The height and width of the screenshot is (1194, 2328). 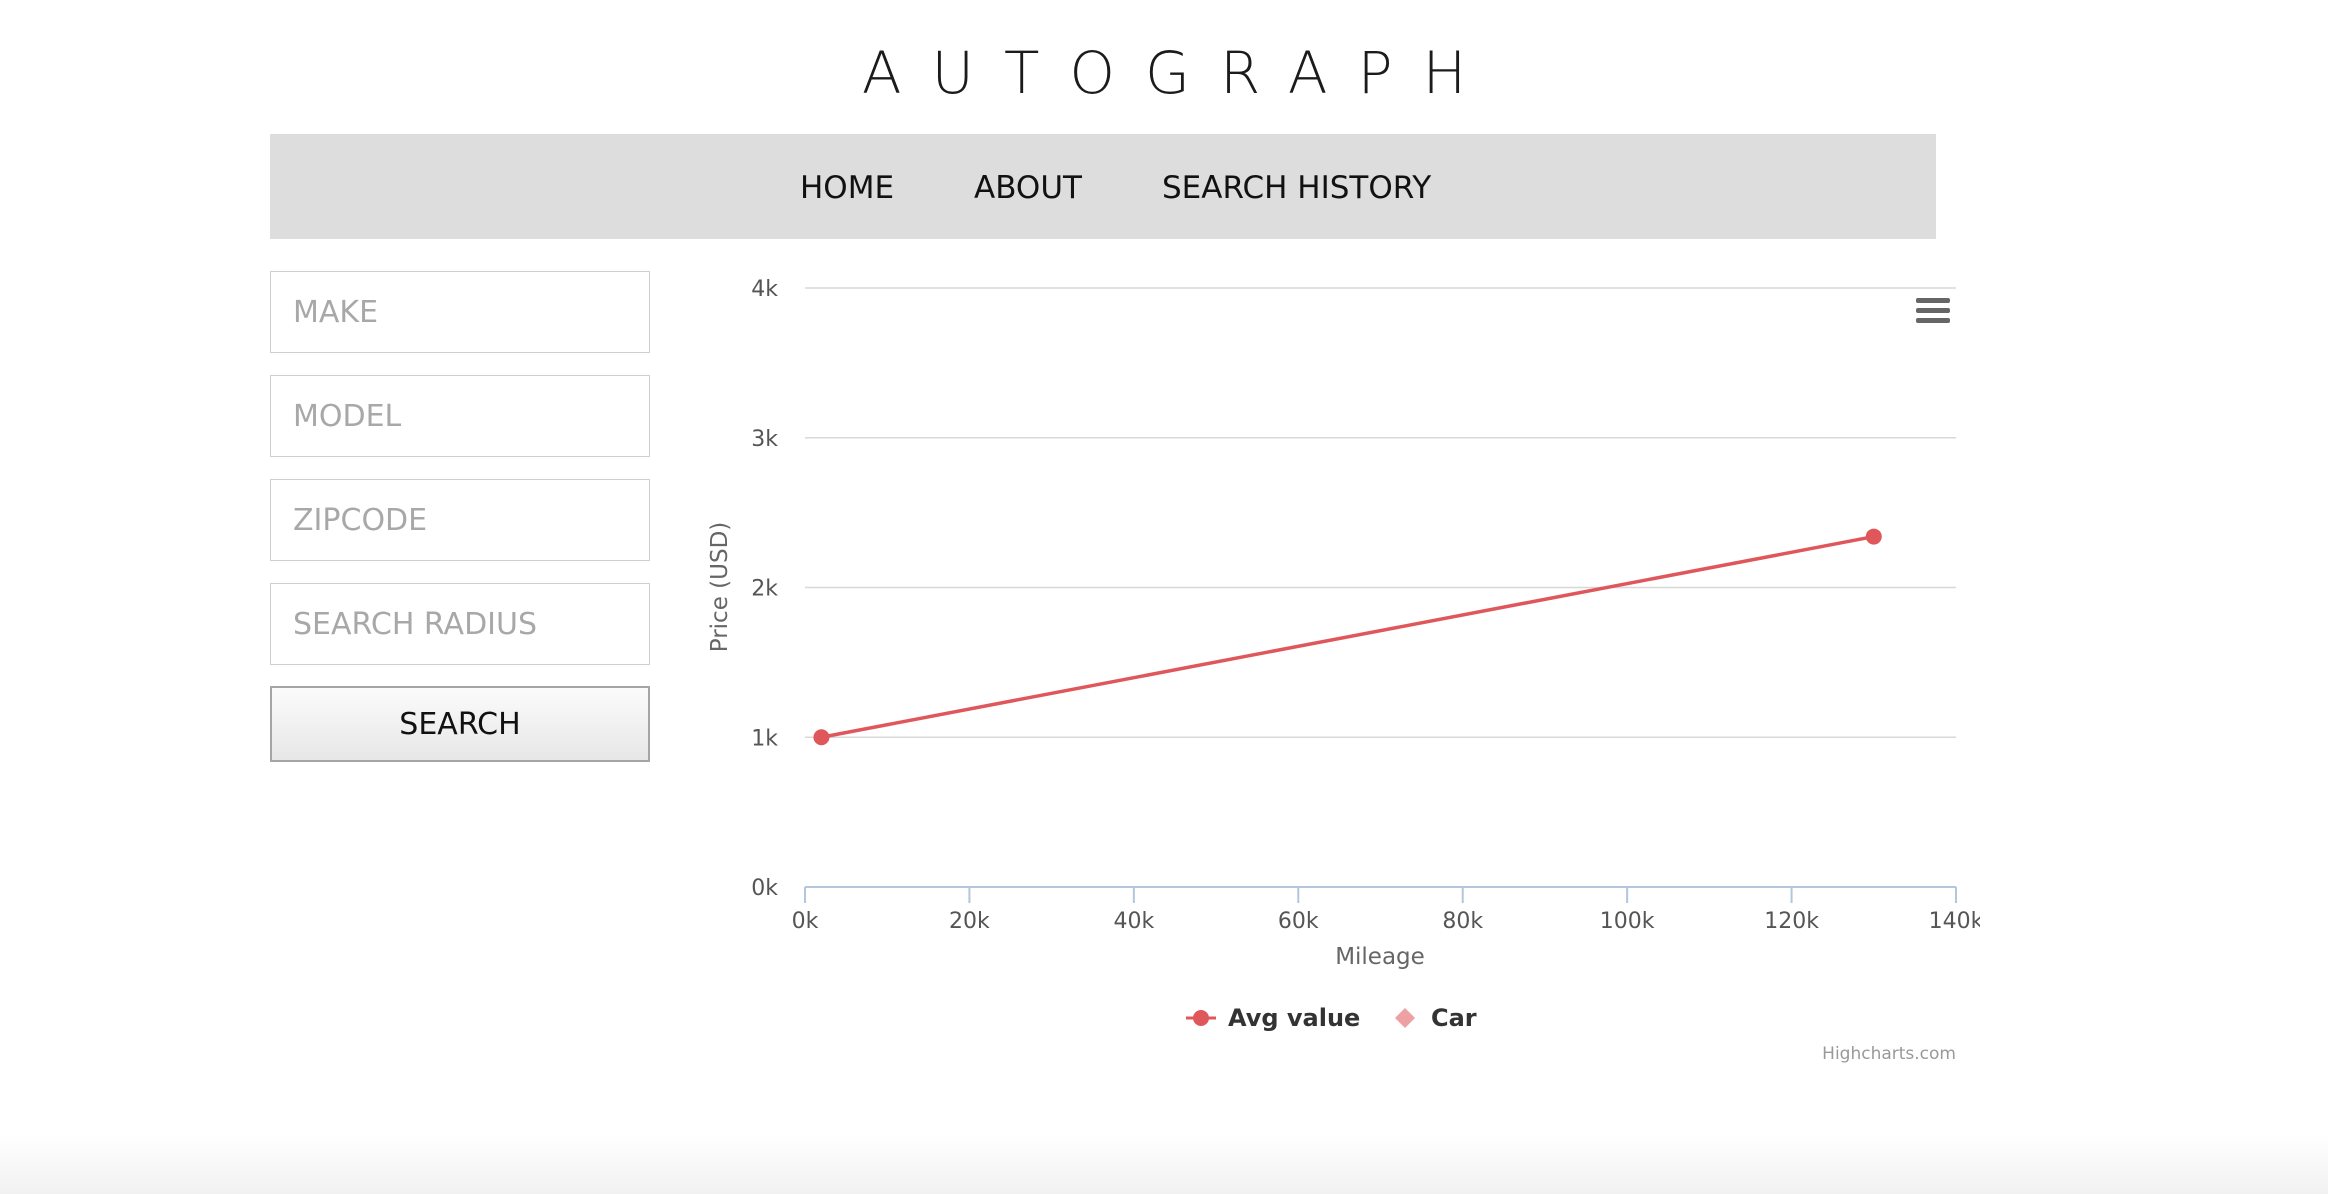 What do you see at coordinates (1164, 1164) in the screenshot?
I see `page-bottom-fade` at bounding box center [1164, 1164].